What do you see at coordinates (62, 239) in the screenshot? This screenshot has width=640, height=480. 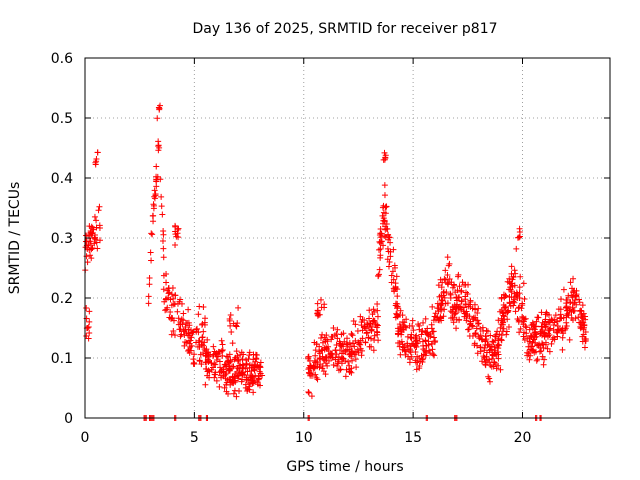 I see `y-tick-label: 0.3` at bounding box center [62, 239].